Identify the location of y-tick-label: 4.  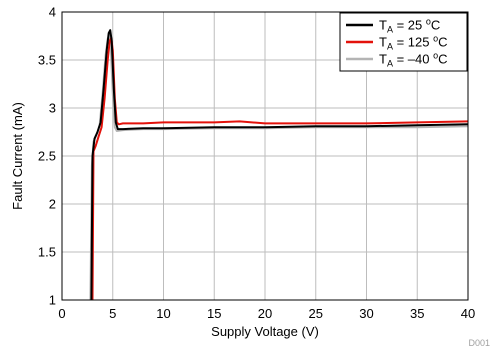
(52, 12).